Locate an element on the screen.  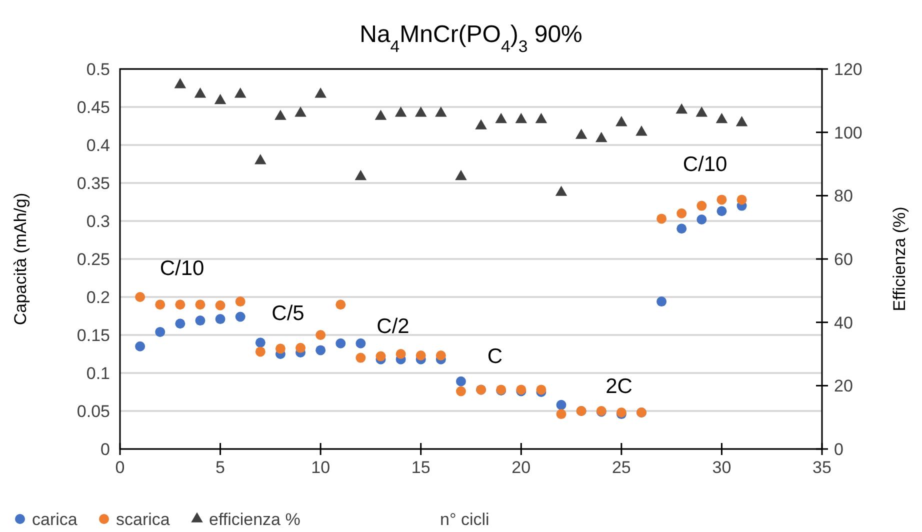
chart-title: Na$_{4}$MnCr(PO$_{4}$)$_{3}$ 90% is located at coordinates (471, 38).